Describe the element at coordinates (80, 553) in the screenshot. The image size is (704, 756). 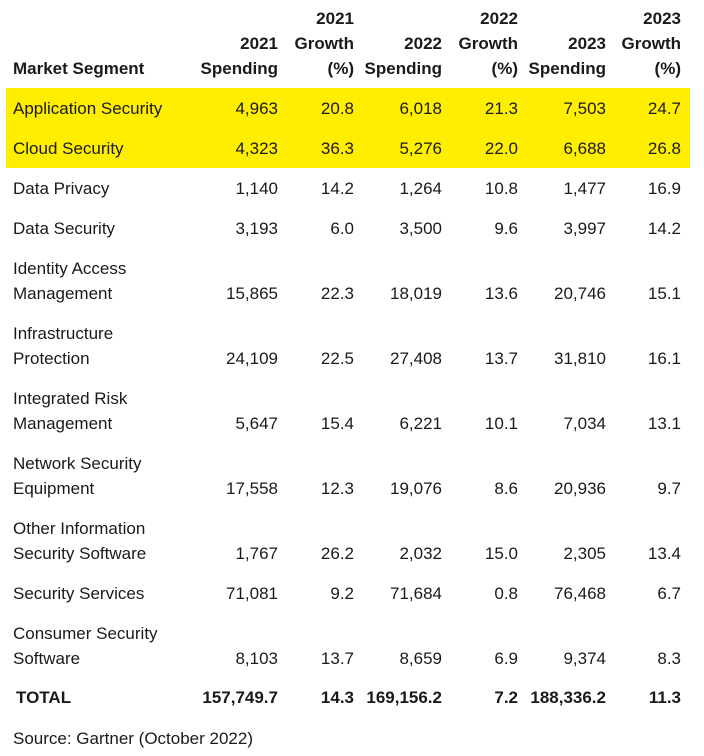
I see `segment-label: Security Software` at that location.